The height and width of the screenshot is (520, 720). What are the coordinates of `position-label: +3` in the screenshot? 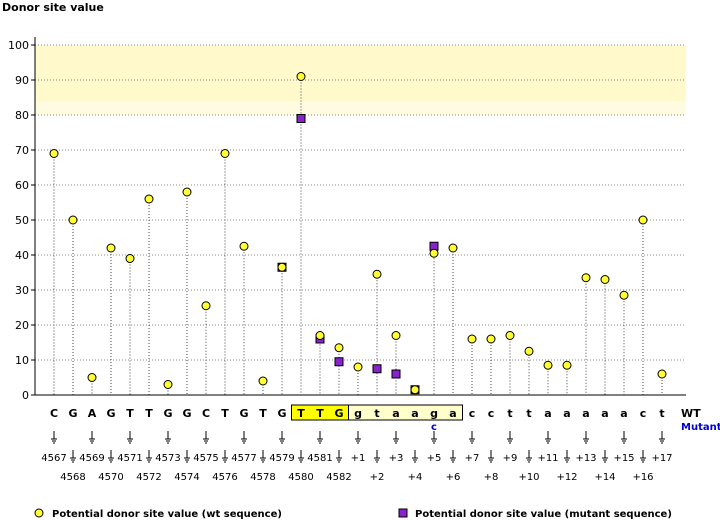 It's located at (396, 458).